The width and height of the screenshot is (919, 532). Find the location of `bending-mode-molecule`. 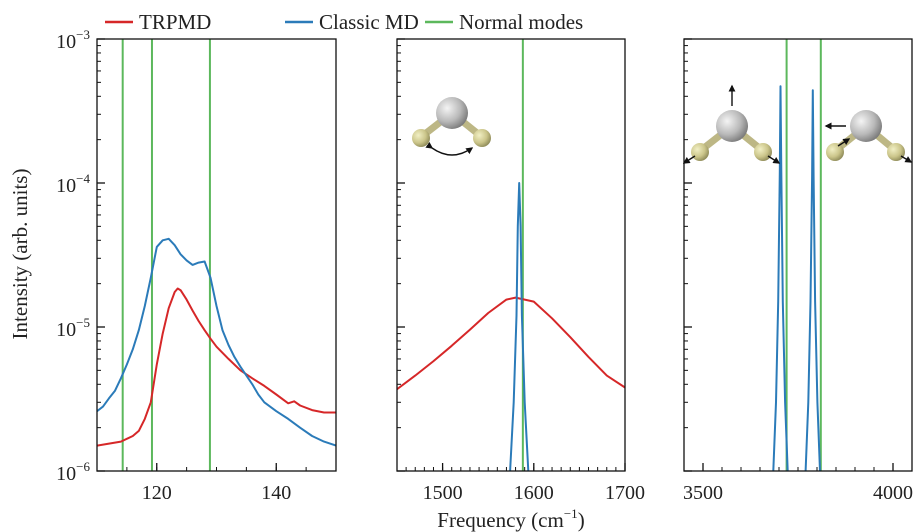

bending-mode-molecule is located at coordinates (451, 126).